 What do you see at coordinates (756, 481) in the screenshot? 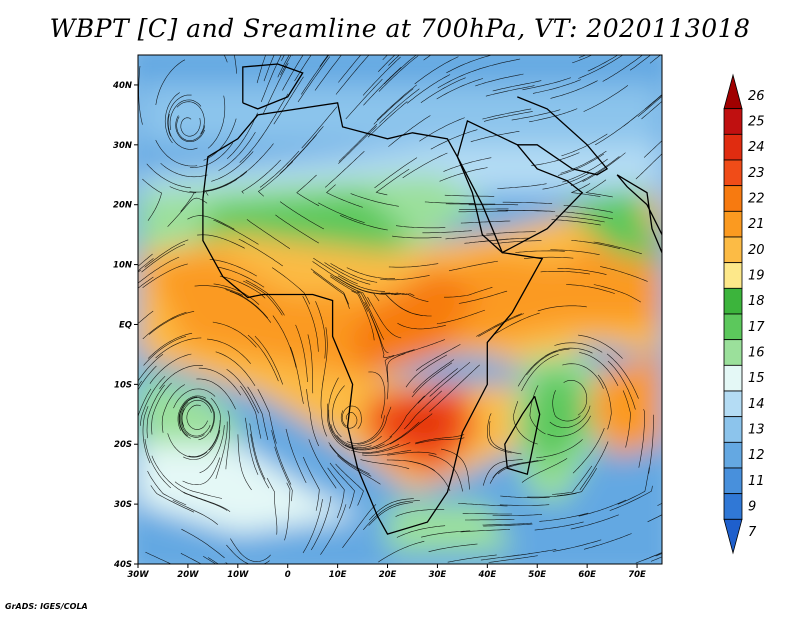
I see `colorbar-label: 11` at bounding box center [756, 481].